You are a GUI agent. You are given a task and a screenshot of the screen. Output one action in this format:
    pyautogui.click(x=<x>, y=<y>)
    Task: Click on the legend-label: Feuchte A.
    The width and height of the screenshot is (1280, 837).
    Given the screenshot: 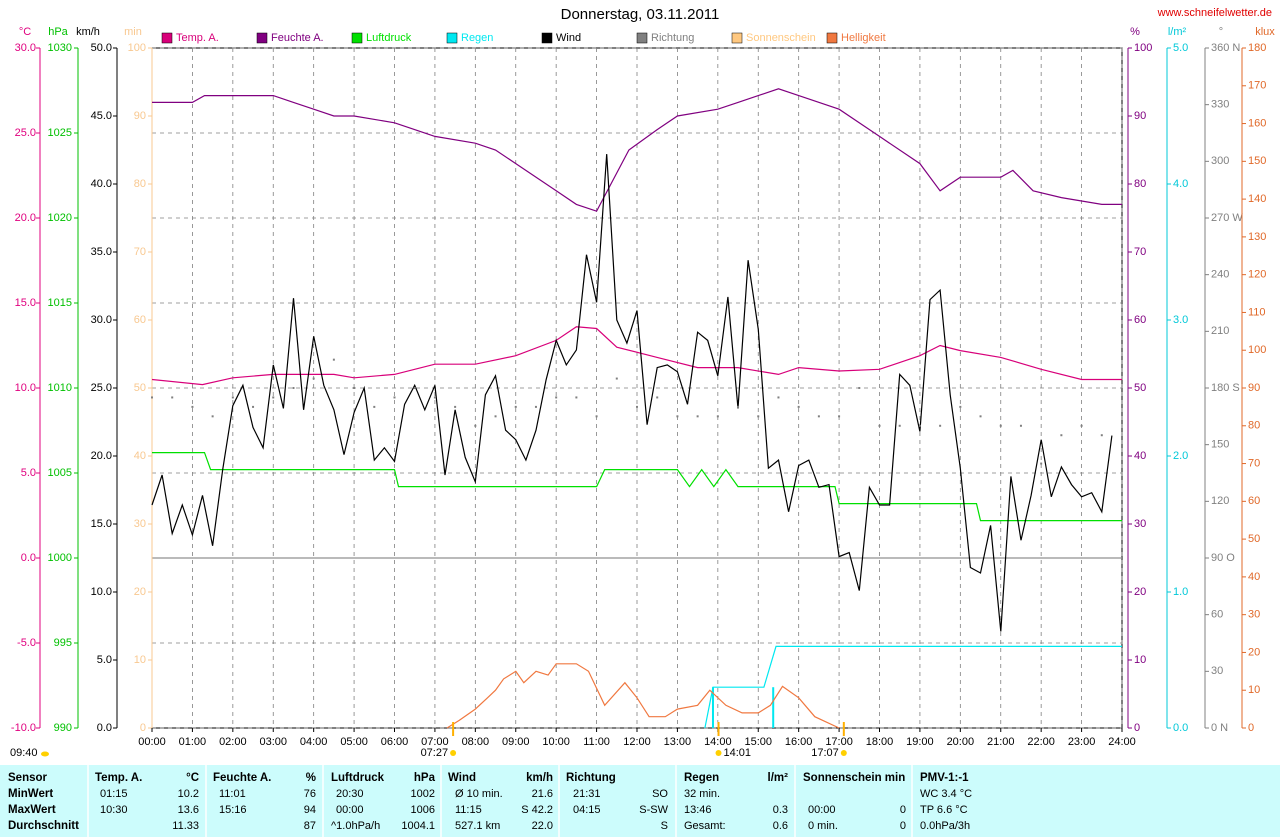 What is the action you would take?
    pyautogui.click(x=297, y=38)
    